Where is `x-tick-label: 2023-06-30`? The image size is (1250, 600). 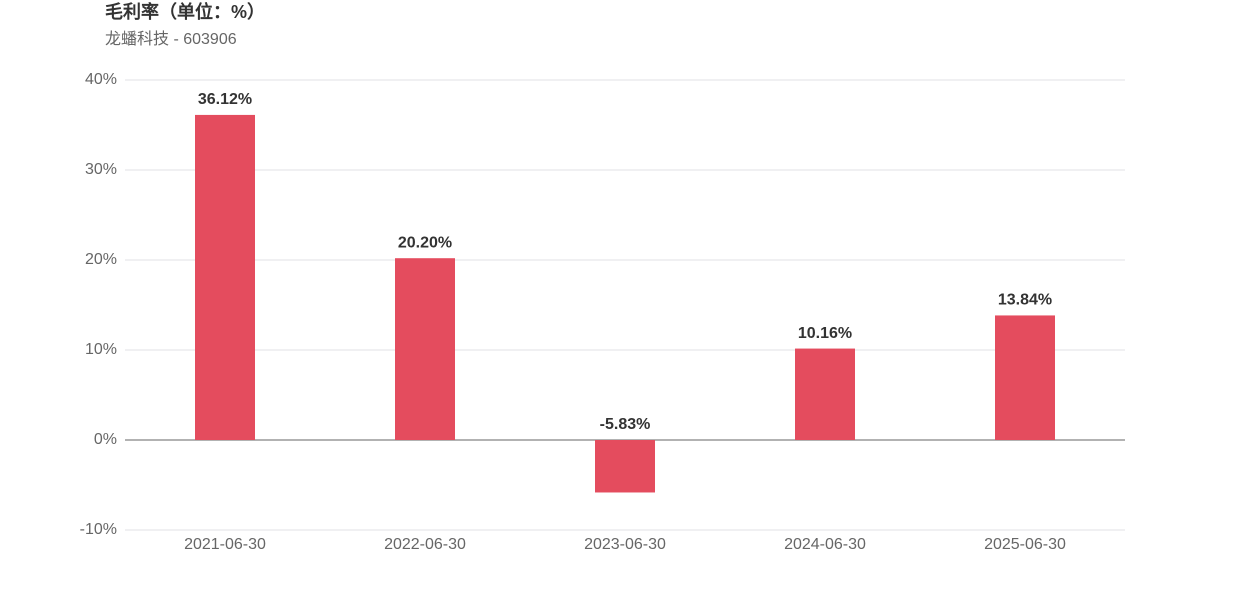 x-tick-label: 2023-06-30 is located at coordinates (625, 544).